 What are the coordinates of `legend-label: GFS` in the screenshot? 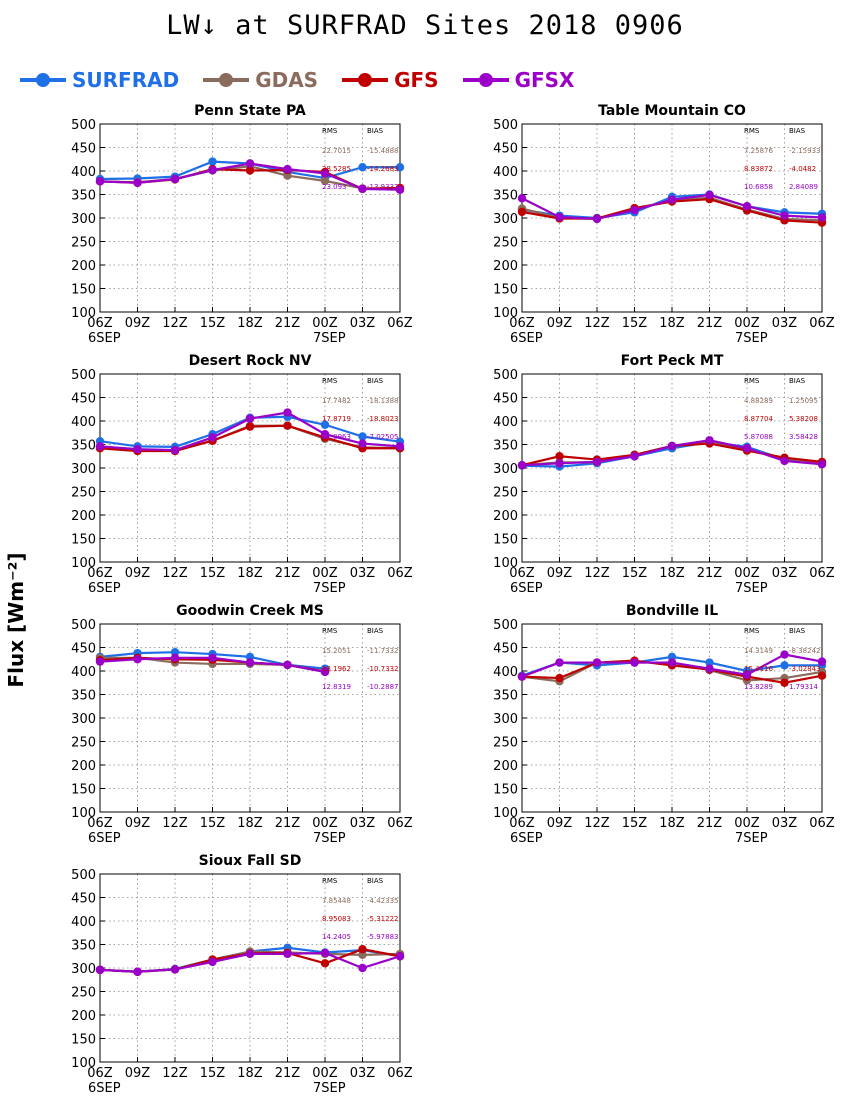 It's located at (416, 80).